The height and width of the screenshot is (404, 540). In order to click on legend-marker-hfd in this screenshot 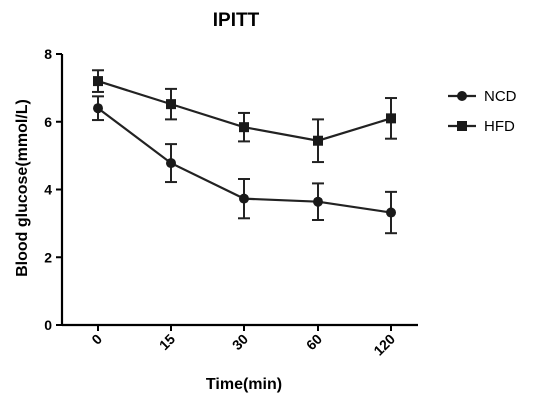, I will do `click(462, 126)`.